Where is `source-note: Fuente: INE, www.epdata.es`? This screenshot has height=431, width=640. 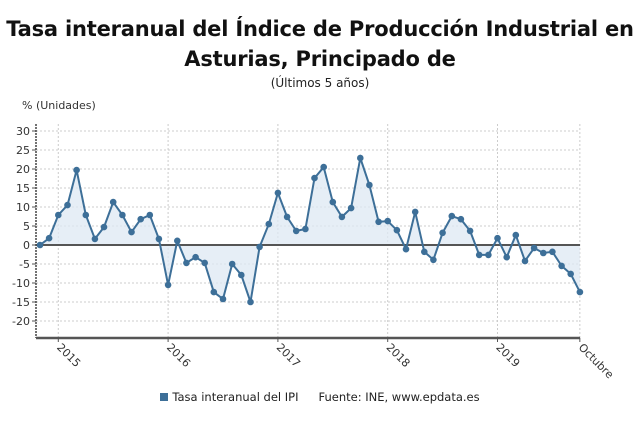
source-note: Fuente: INE, www.epdata.es is located at coordinates (399, 397).